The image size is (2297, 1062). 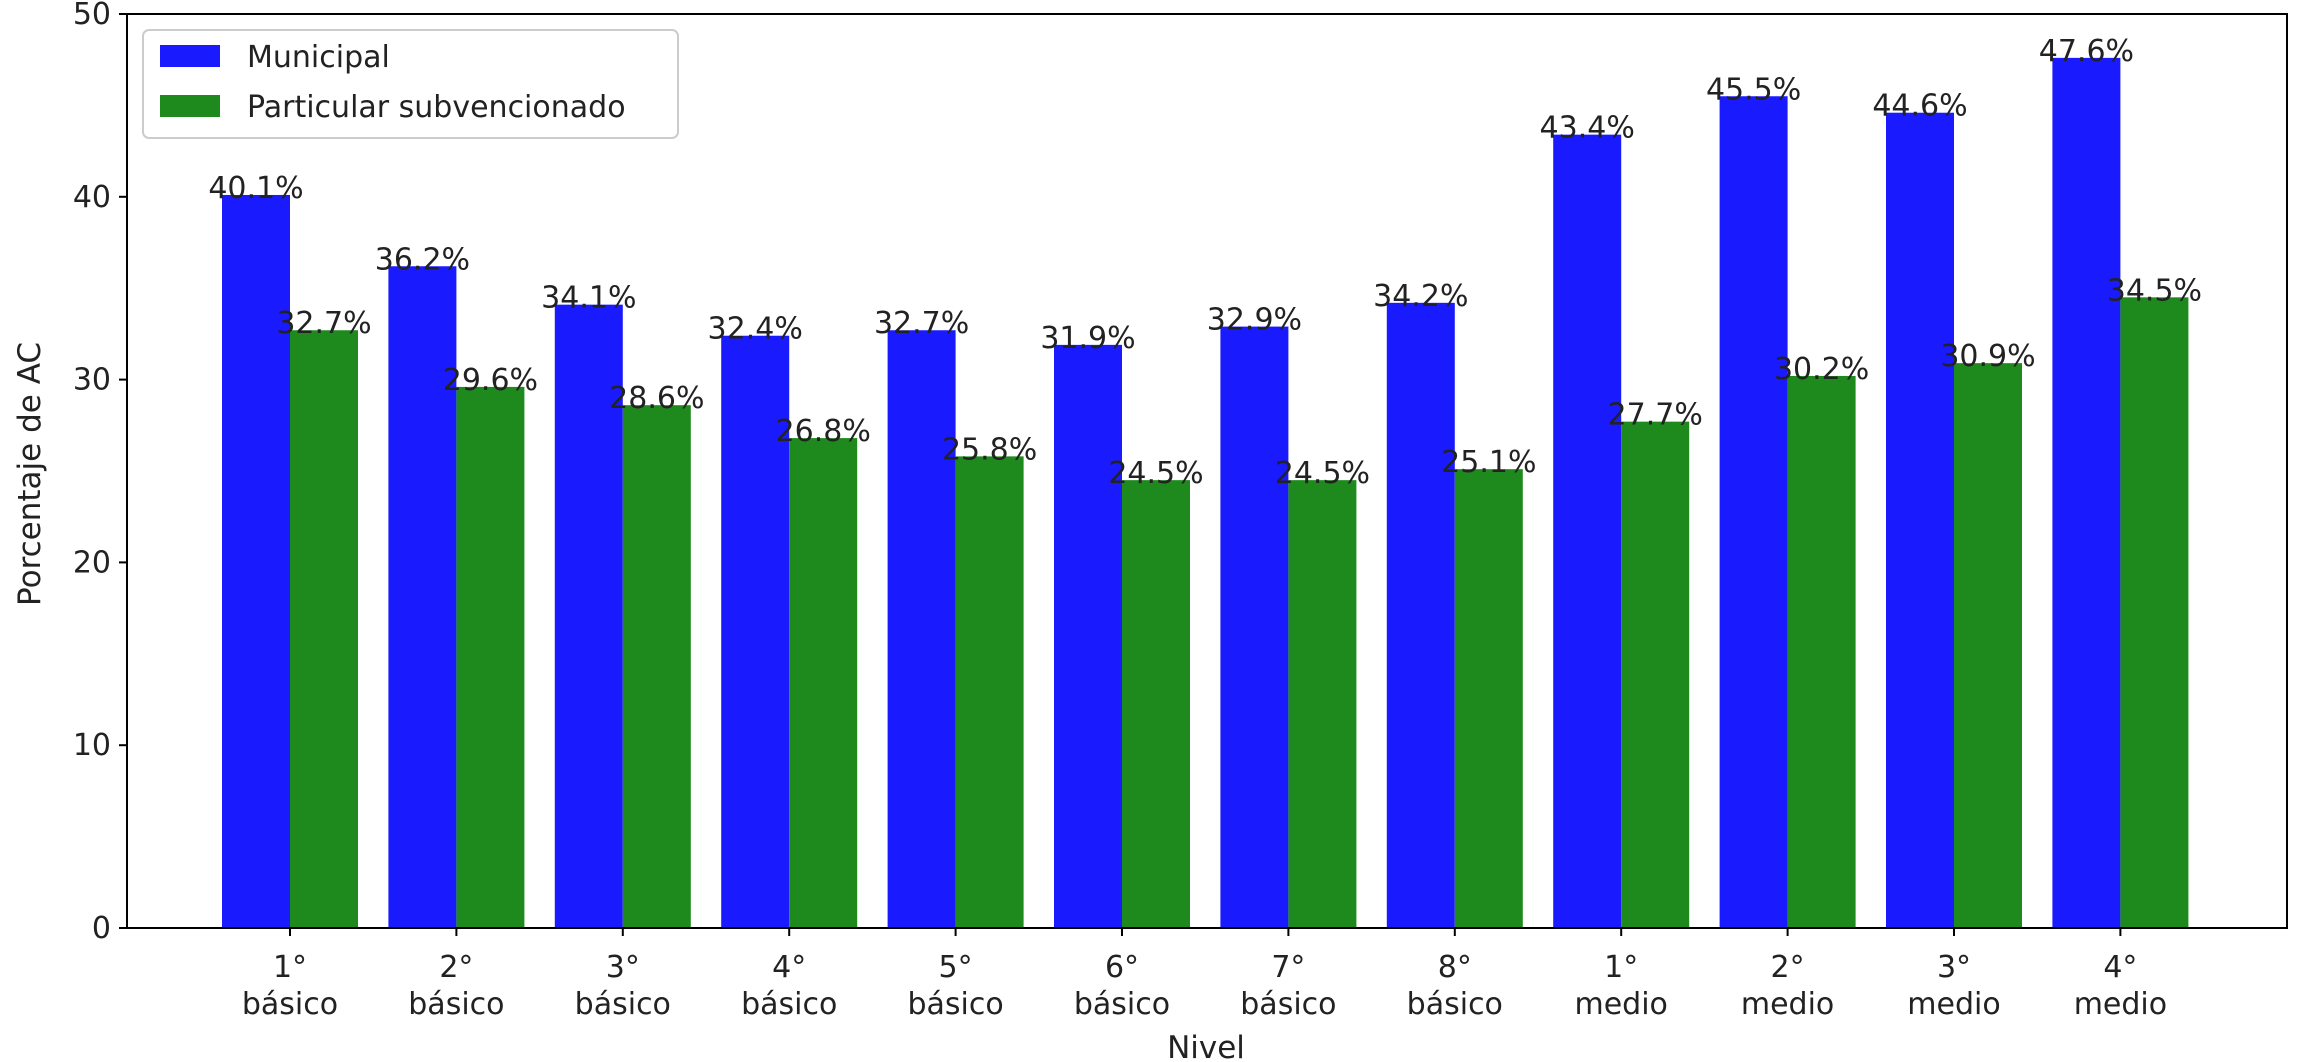 What do you see at coordinates (436, 107) in the screenshot?
I see `legend-label-particular: Particular subvencionado` at bounding box center [436, 107].